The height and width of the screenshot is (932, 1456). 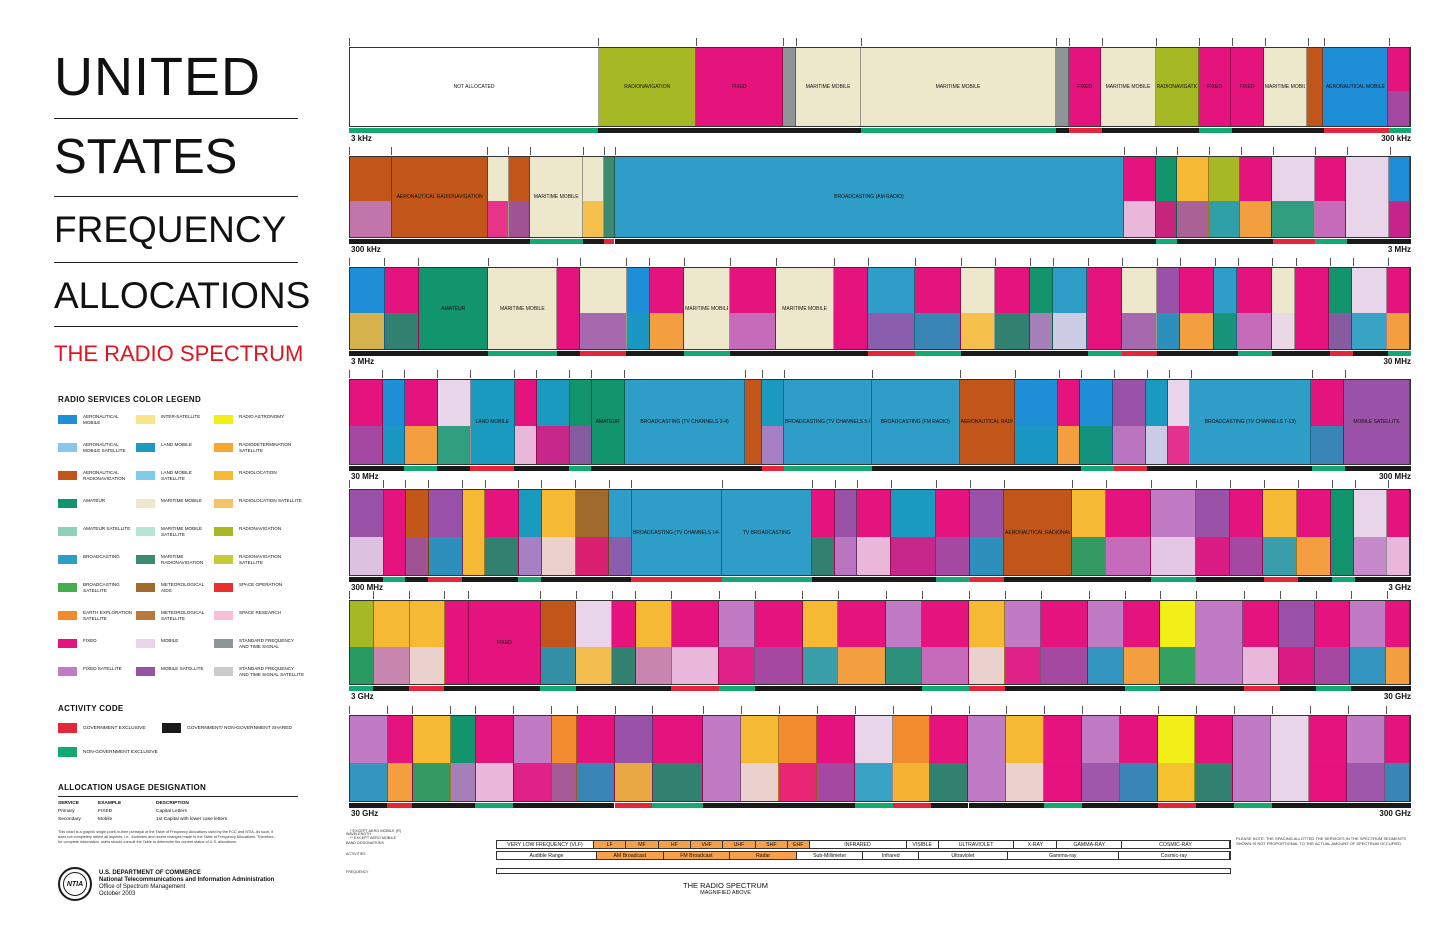 I want to click on segment-label: LAND MOBILE, so click(x=492, y=422).